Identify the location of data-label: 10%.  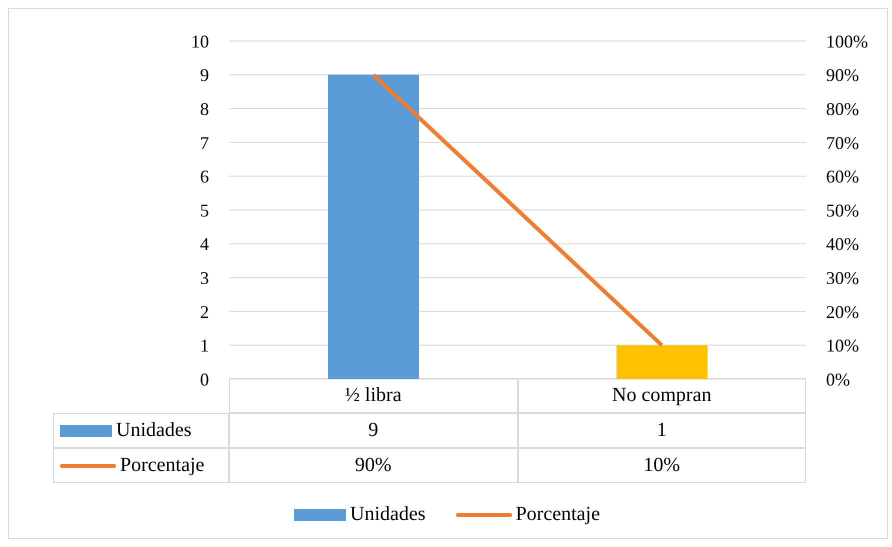
(662, 465).